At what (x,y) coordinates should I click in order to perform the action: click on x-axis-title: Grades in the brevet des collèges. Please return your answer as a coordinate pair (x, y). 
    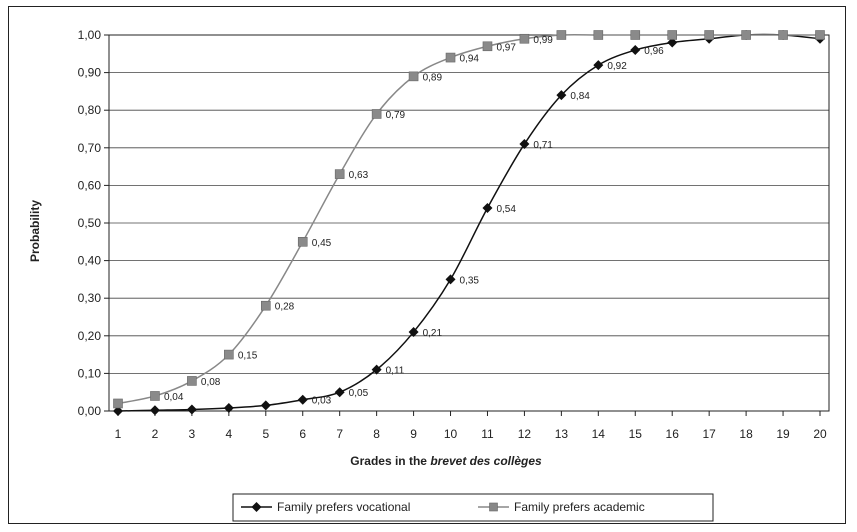
    Looking at the image, I should click on (446, 461).